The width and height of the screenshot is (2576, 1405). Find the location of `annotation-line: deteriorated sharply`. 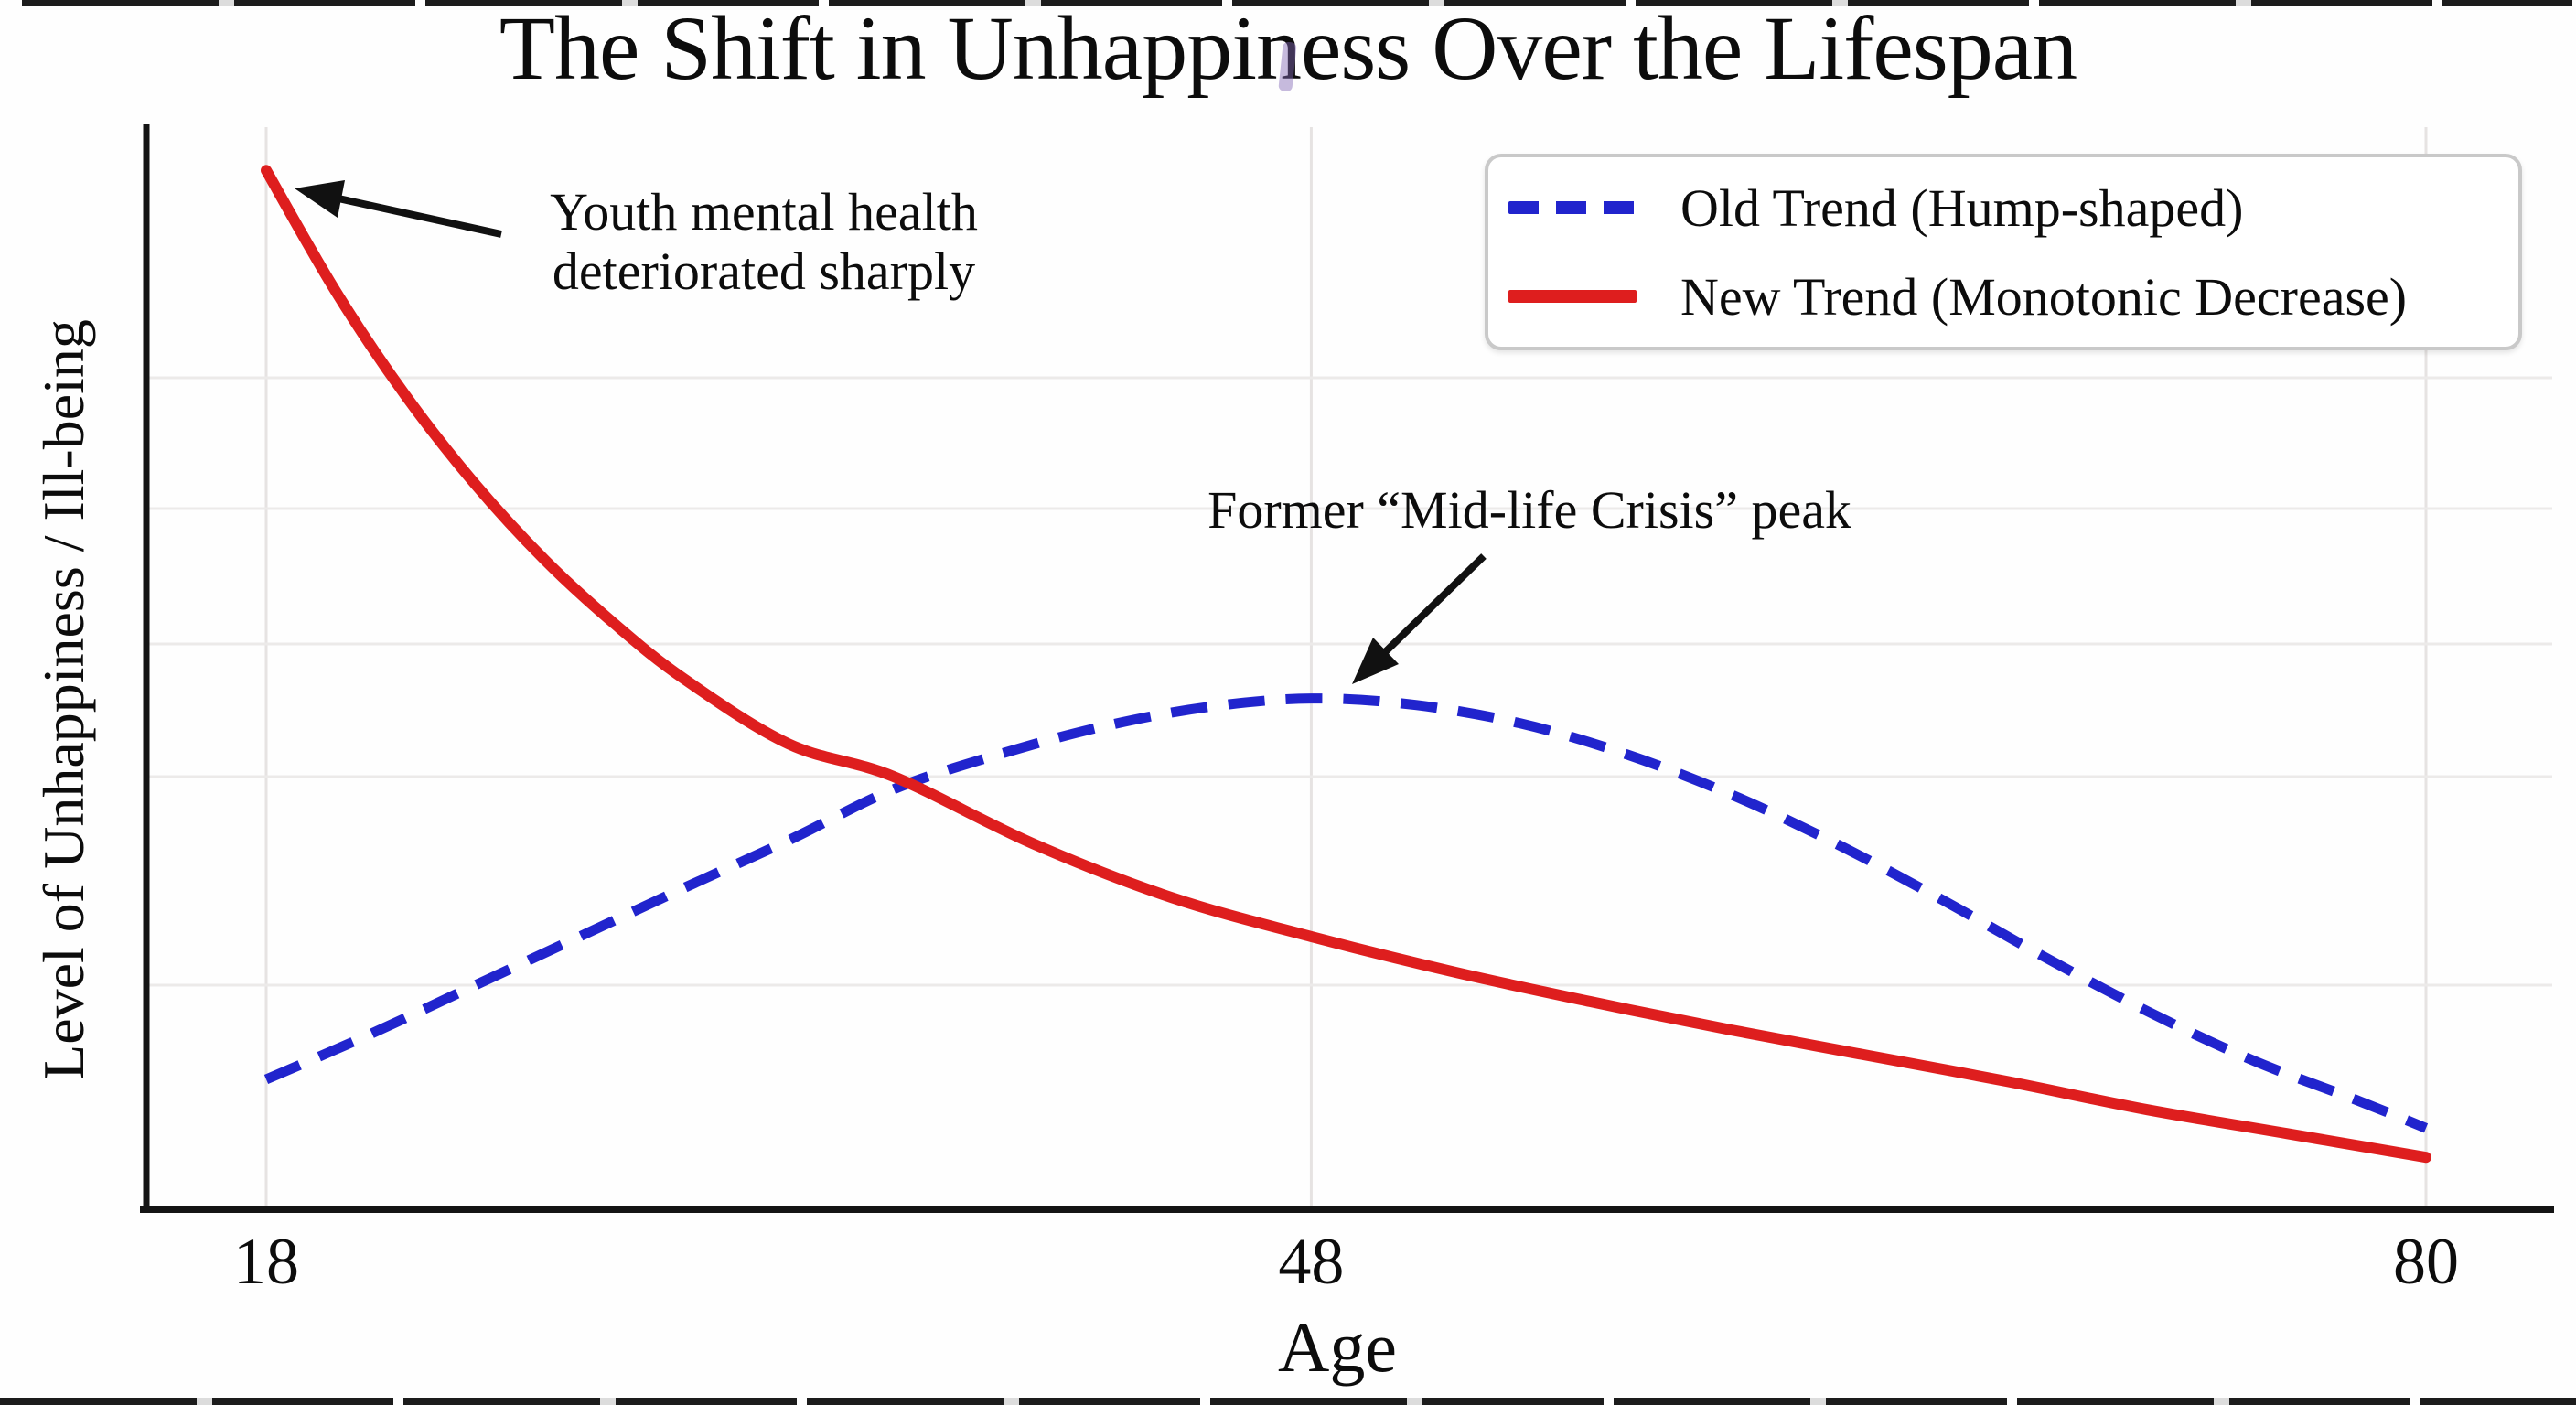

annotation-line: deteriorated sharply is located at coordinates (764, 271).